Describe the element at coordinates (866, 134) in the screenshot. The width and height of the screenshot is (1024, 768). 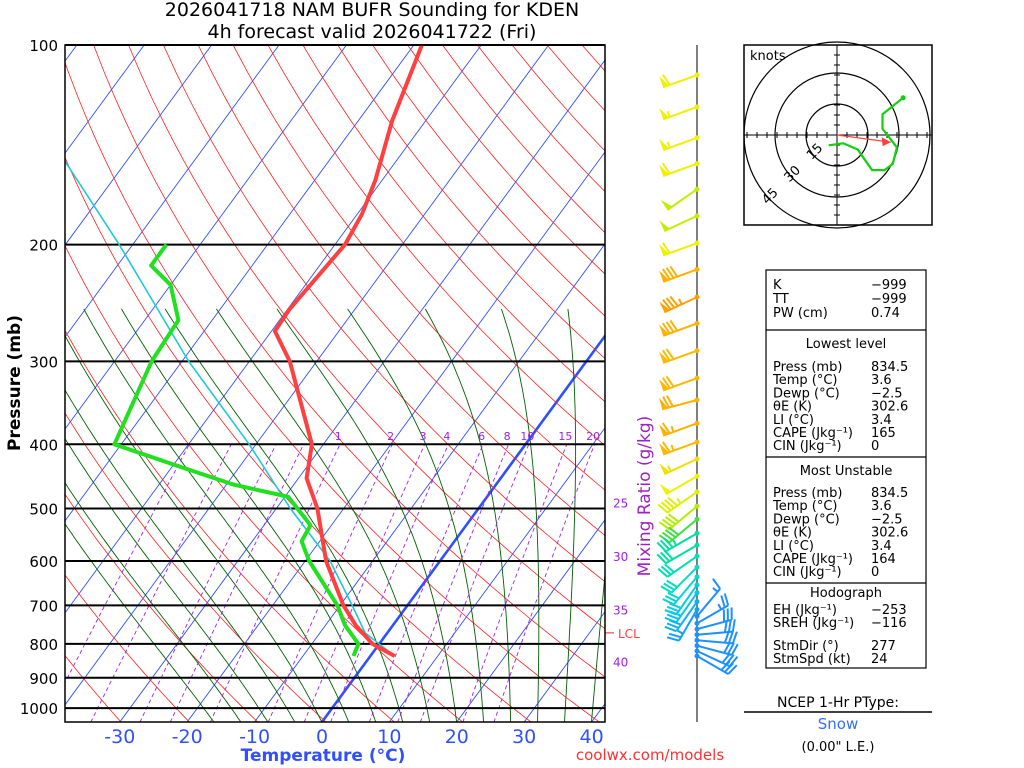
I see `hodograph-trace` at that location.